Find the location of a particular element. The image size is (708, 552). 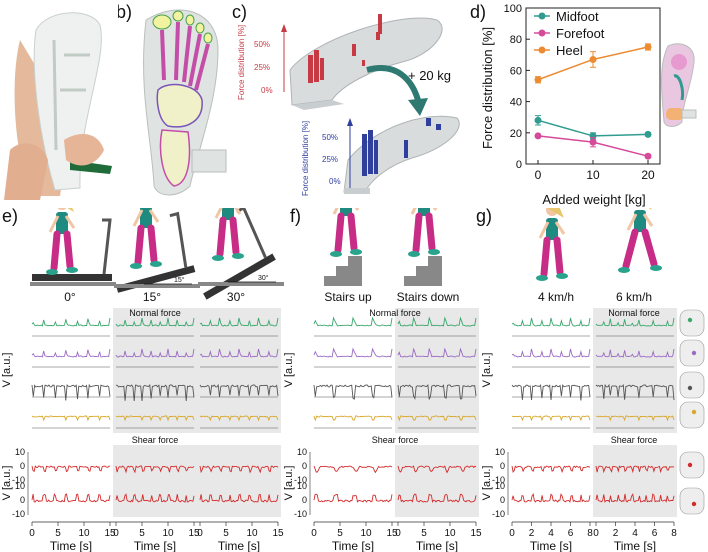

foot-region-icon is located at coordinates (679, 85).